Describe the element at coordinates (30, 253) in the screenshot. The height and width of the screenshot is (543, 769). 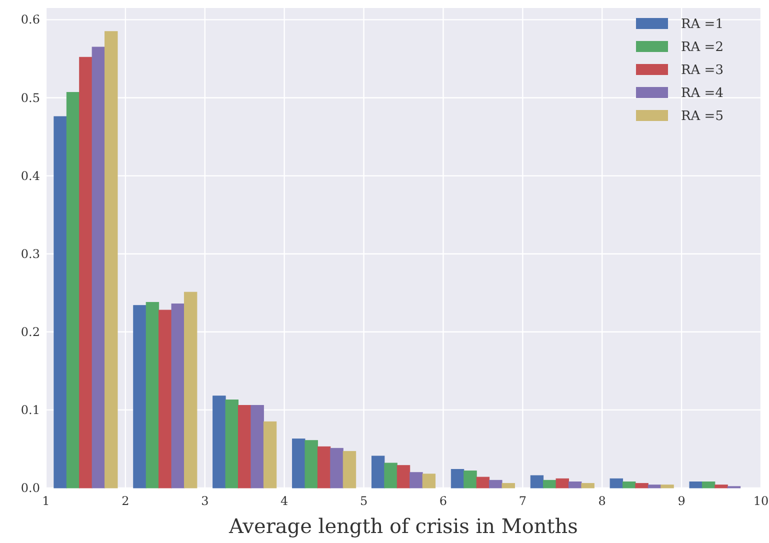
I see `y-tick-label: 0.3` at that location.